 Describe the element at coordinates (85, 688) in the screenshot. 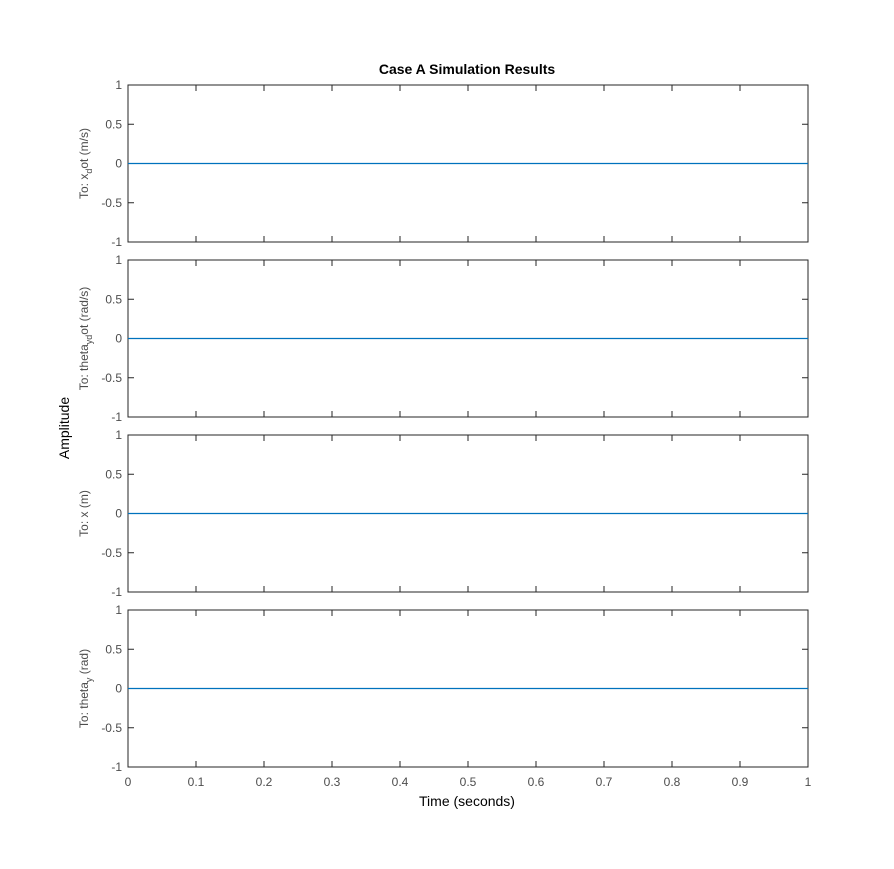

I see `subplot-y-label: To: thetay (rad)` at that location.